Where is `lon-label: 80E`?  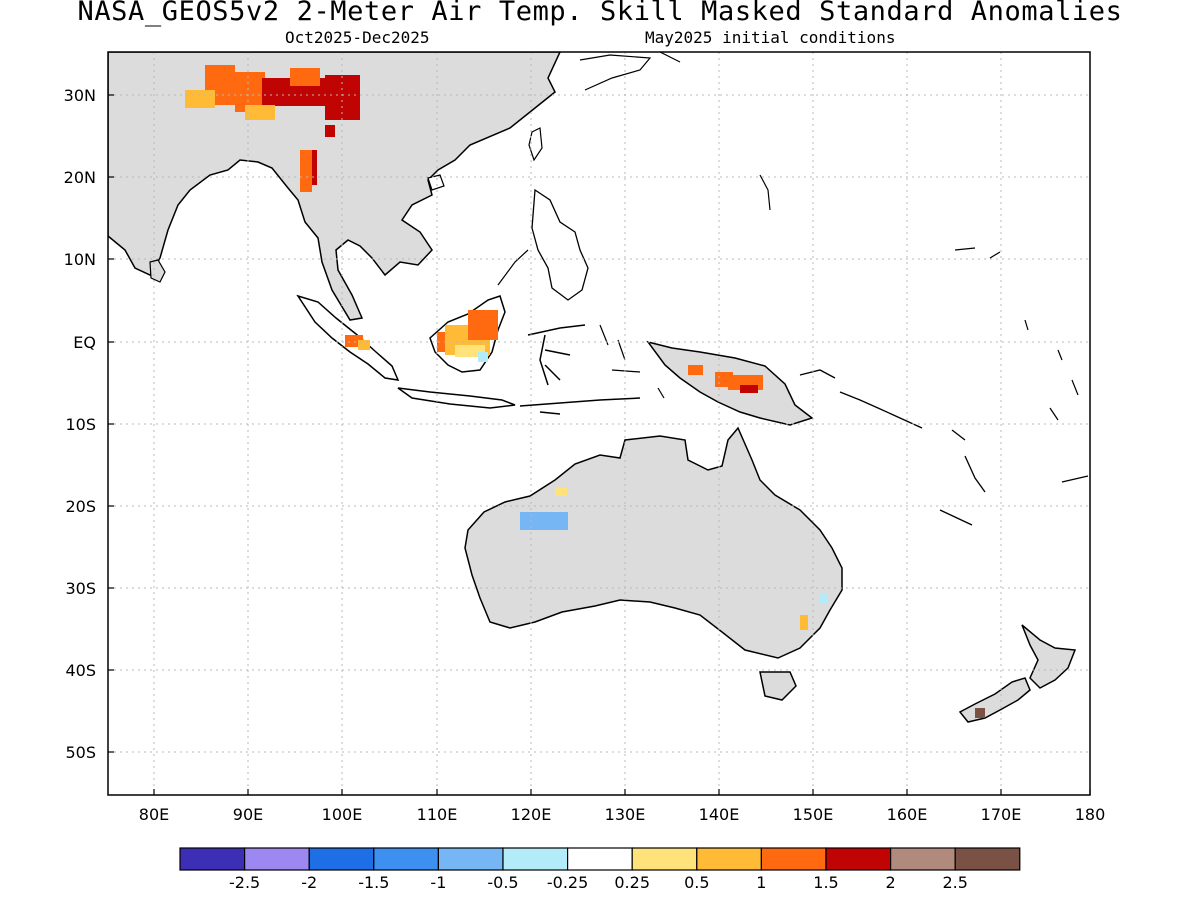 lon-label: 80E is located at coordinates (154, 814).